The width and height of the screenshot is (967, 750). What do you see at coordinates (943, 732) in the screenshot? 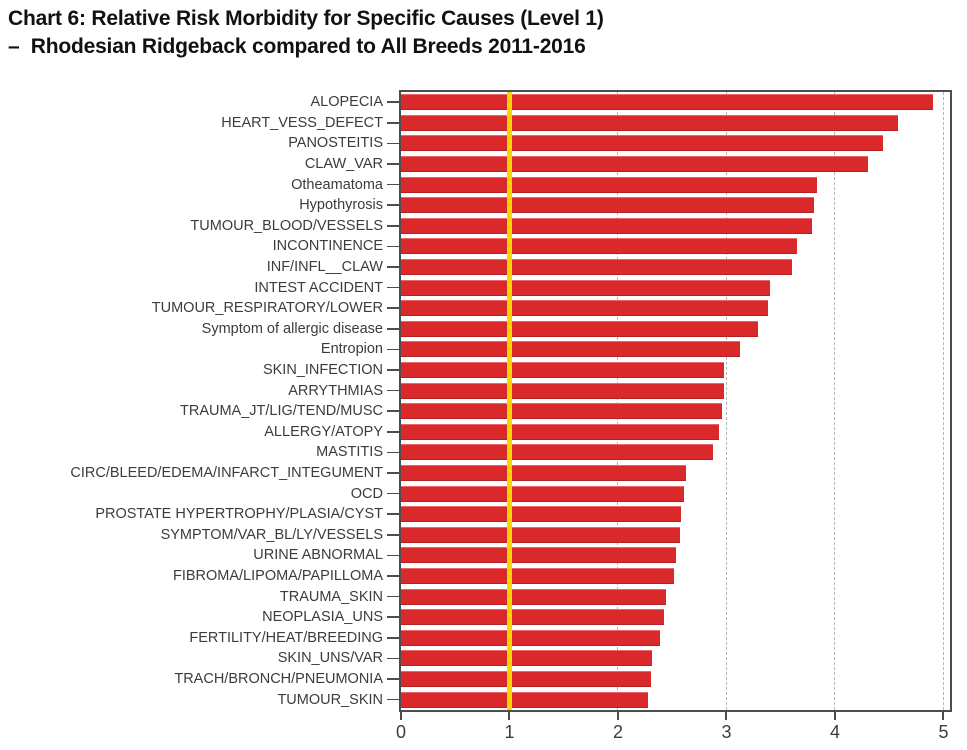
I see `x-tick-label: 5` at bounding box center [943, 732].